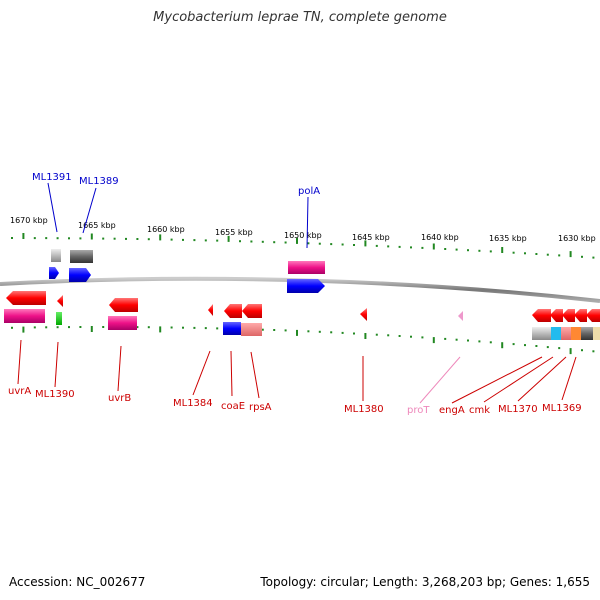 This screenshot has width=600, height=600. Describe the element at coordinates (210, 310) in the screenshot. I see `feature-ml1384` at that location.